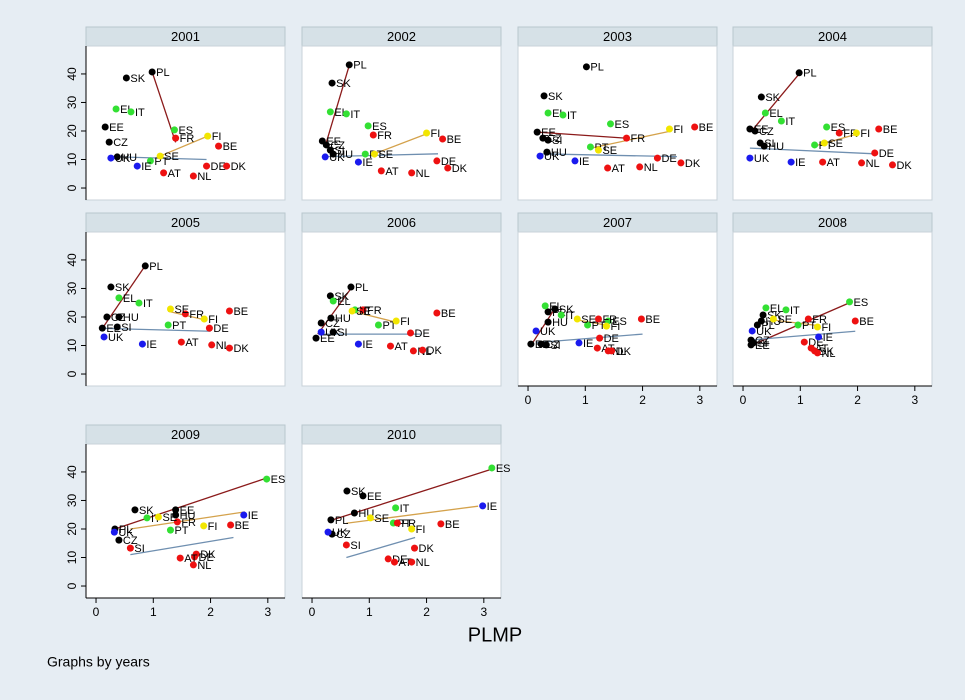 The image size is (965, 700). What do you see at coordinates (379, 127) in the screenshot?
I see `point-label: ES` at bounding box center [379, 127].